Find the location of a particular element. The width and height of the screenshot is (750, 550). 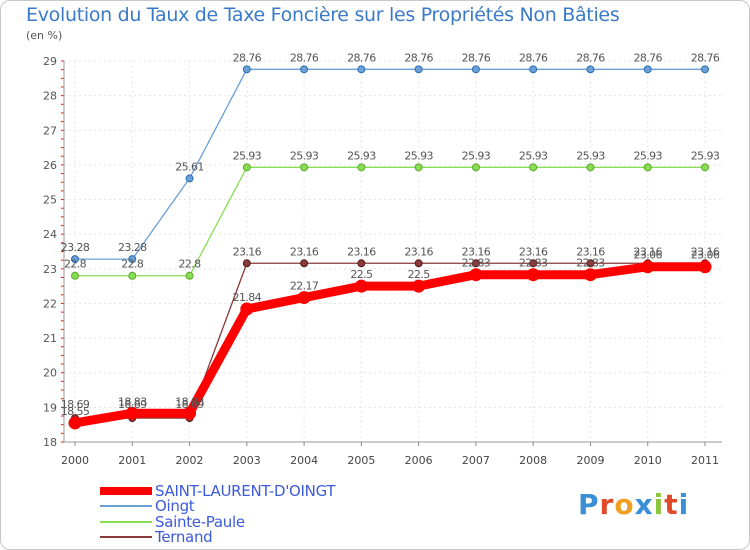

x-tick-label: 2004 is located at coordinates (304, 460).